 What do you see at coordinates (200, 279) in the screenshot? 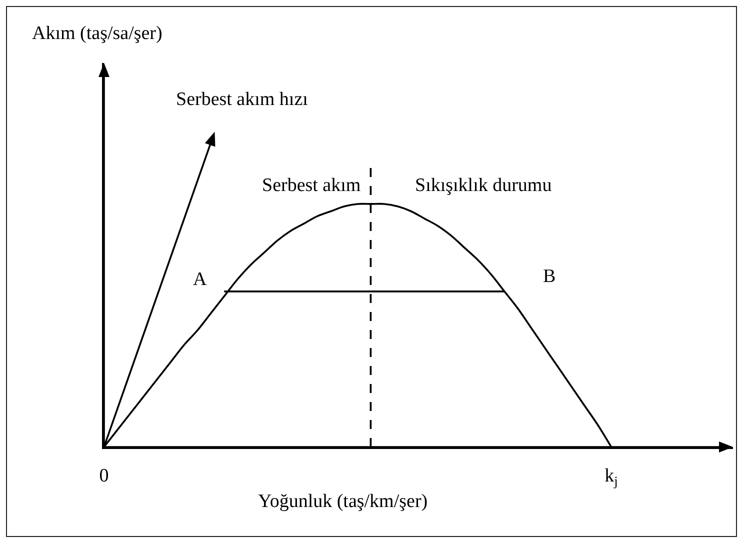
I see `annotation: A` at bounding box center [200, 279].